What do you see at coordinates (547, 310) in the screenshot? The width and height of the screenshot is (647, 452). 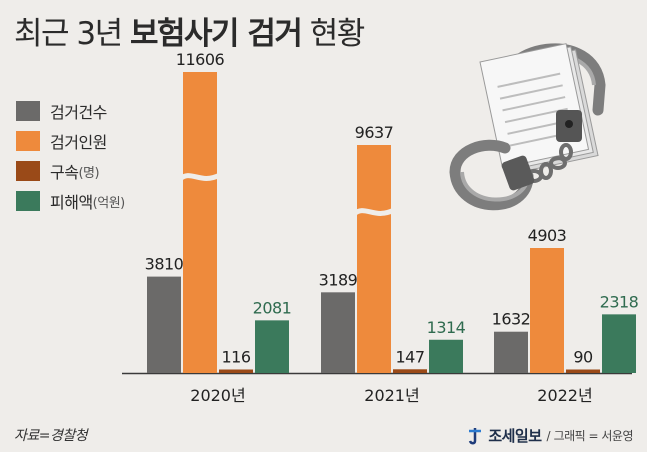 I see `bar-검거인원-2022년` at bounding box center [547, 310].